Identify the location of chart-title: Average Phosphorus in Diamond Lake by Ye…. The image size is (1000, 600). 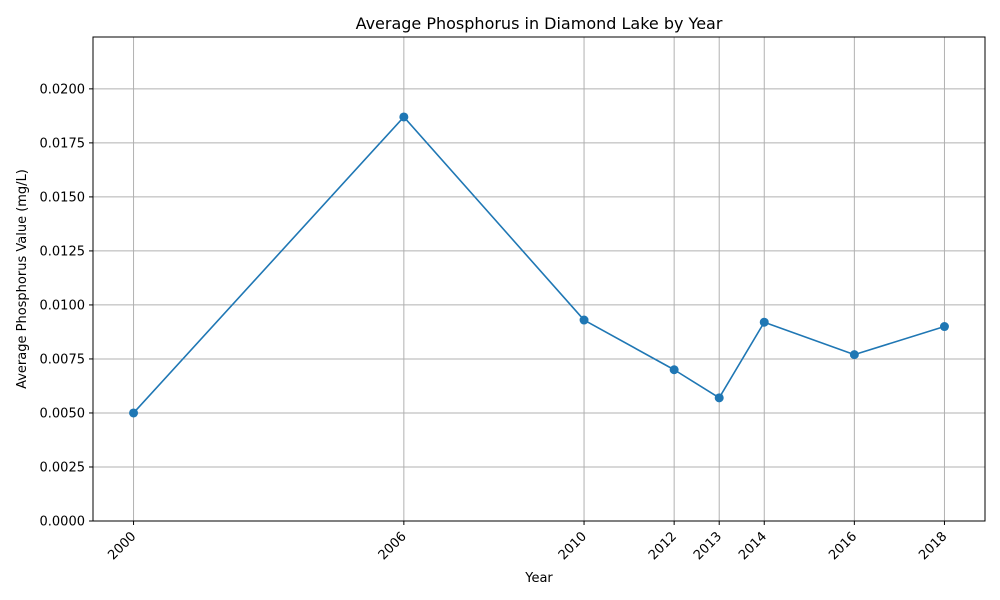
(539, 23).